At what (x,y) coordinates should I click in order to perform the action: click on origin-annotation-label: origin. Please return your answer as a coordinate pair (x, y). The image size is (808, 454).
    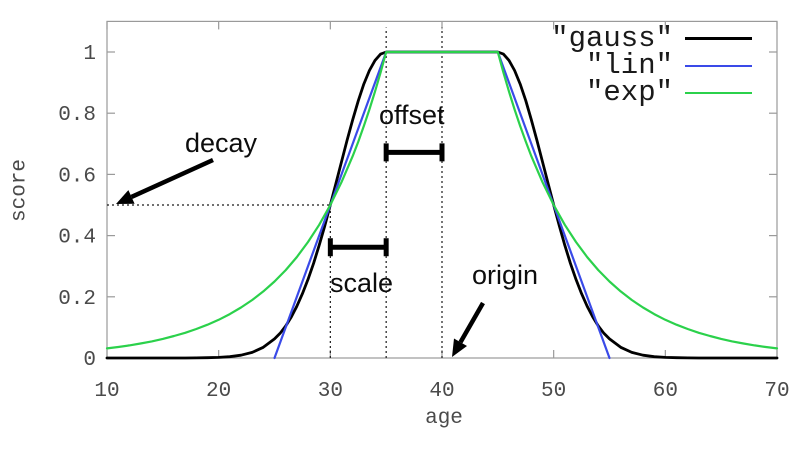
    Looking at the image, I should click on (505, 275).